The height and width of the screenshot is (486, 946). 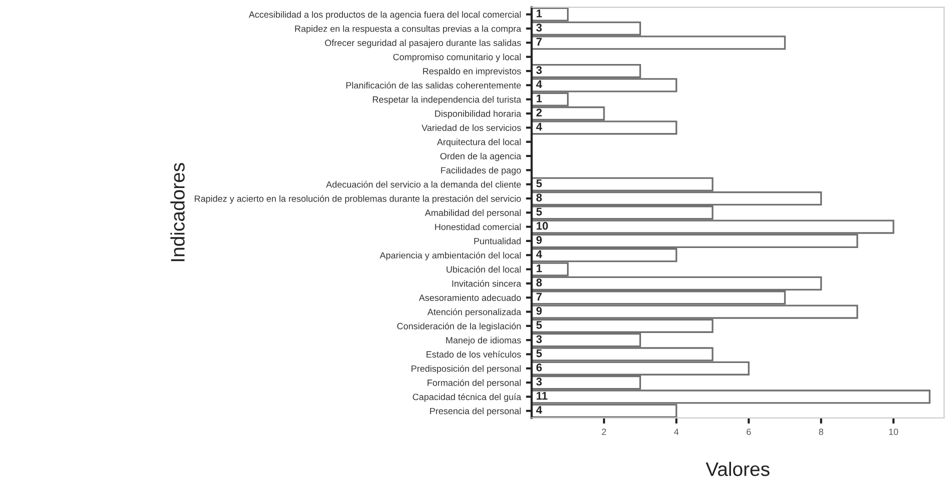 What do you see at coordinates (481, 157) in the screenshot?
I see `y-tick-label: Orden de la agencia` at bounding box center [481, 157].